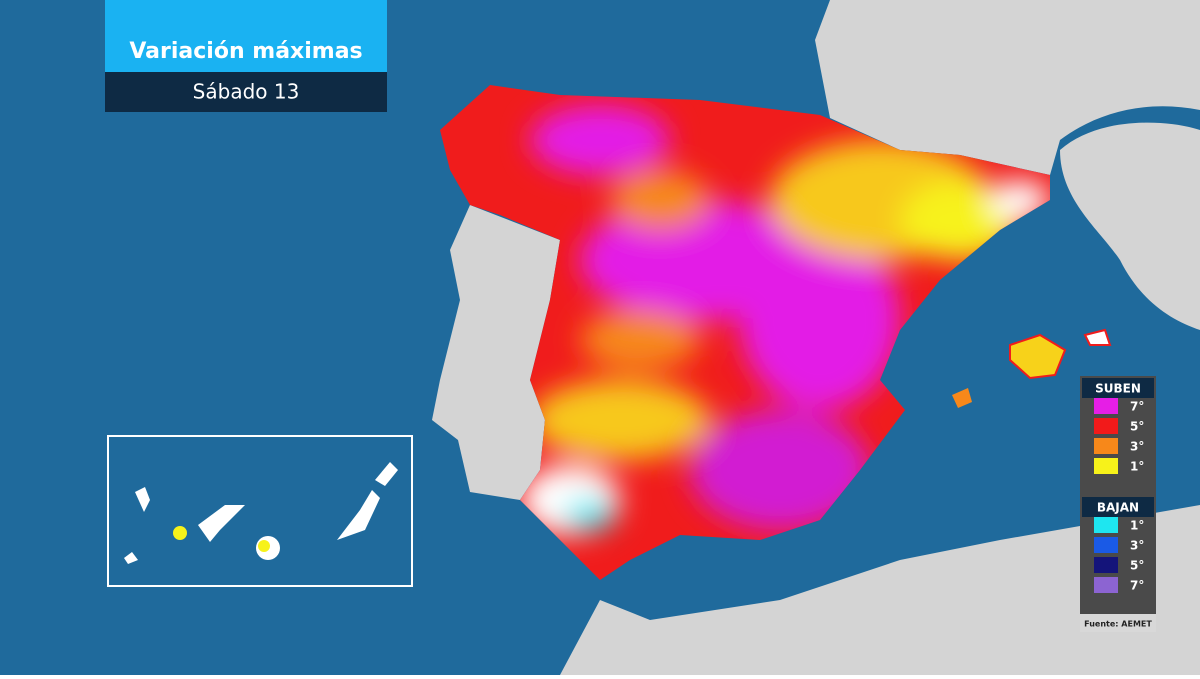  I want to click on subtitle: Sábado 13, so click(246, 92).